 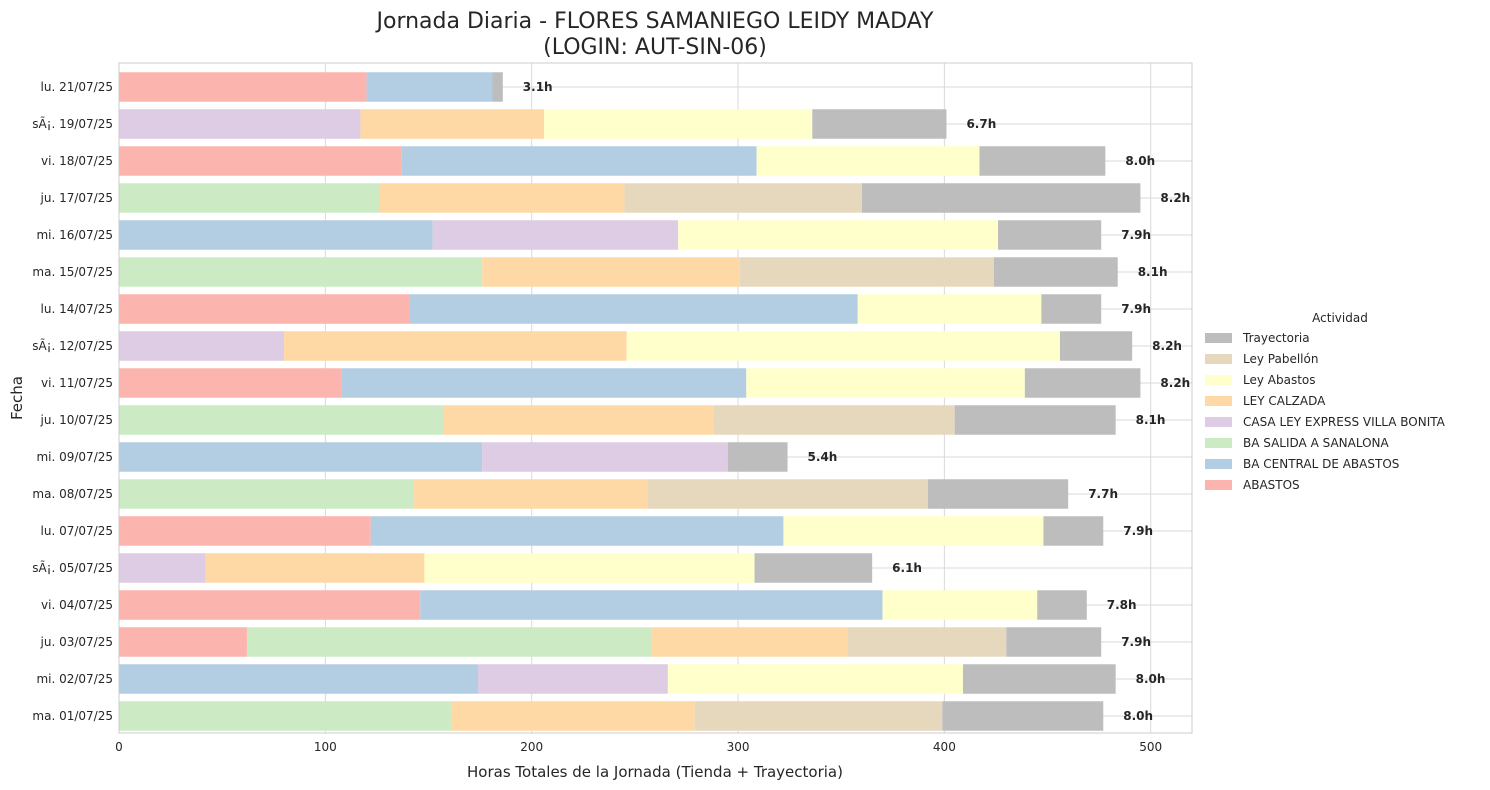 What do you see at coordinates (1284, 401) in the screenshot?
I see `legend-entry-label: LEY CALZADA` at bounding box center [1284, 401].